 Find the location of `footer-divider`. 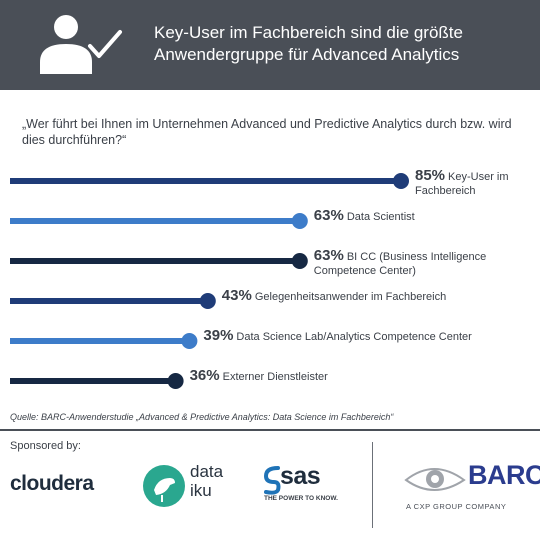

footer-divider is located at coordinates (270, 430).